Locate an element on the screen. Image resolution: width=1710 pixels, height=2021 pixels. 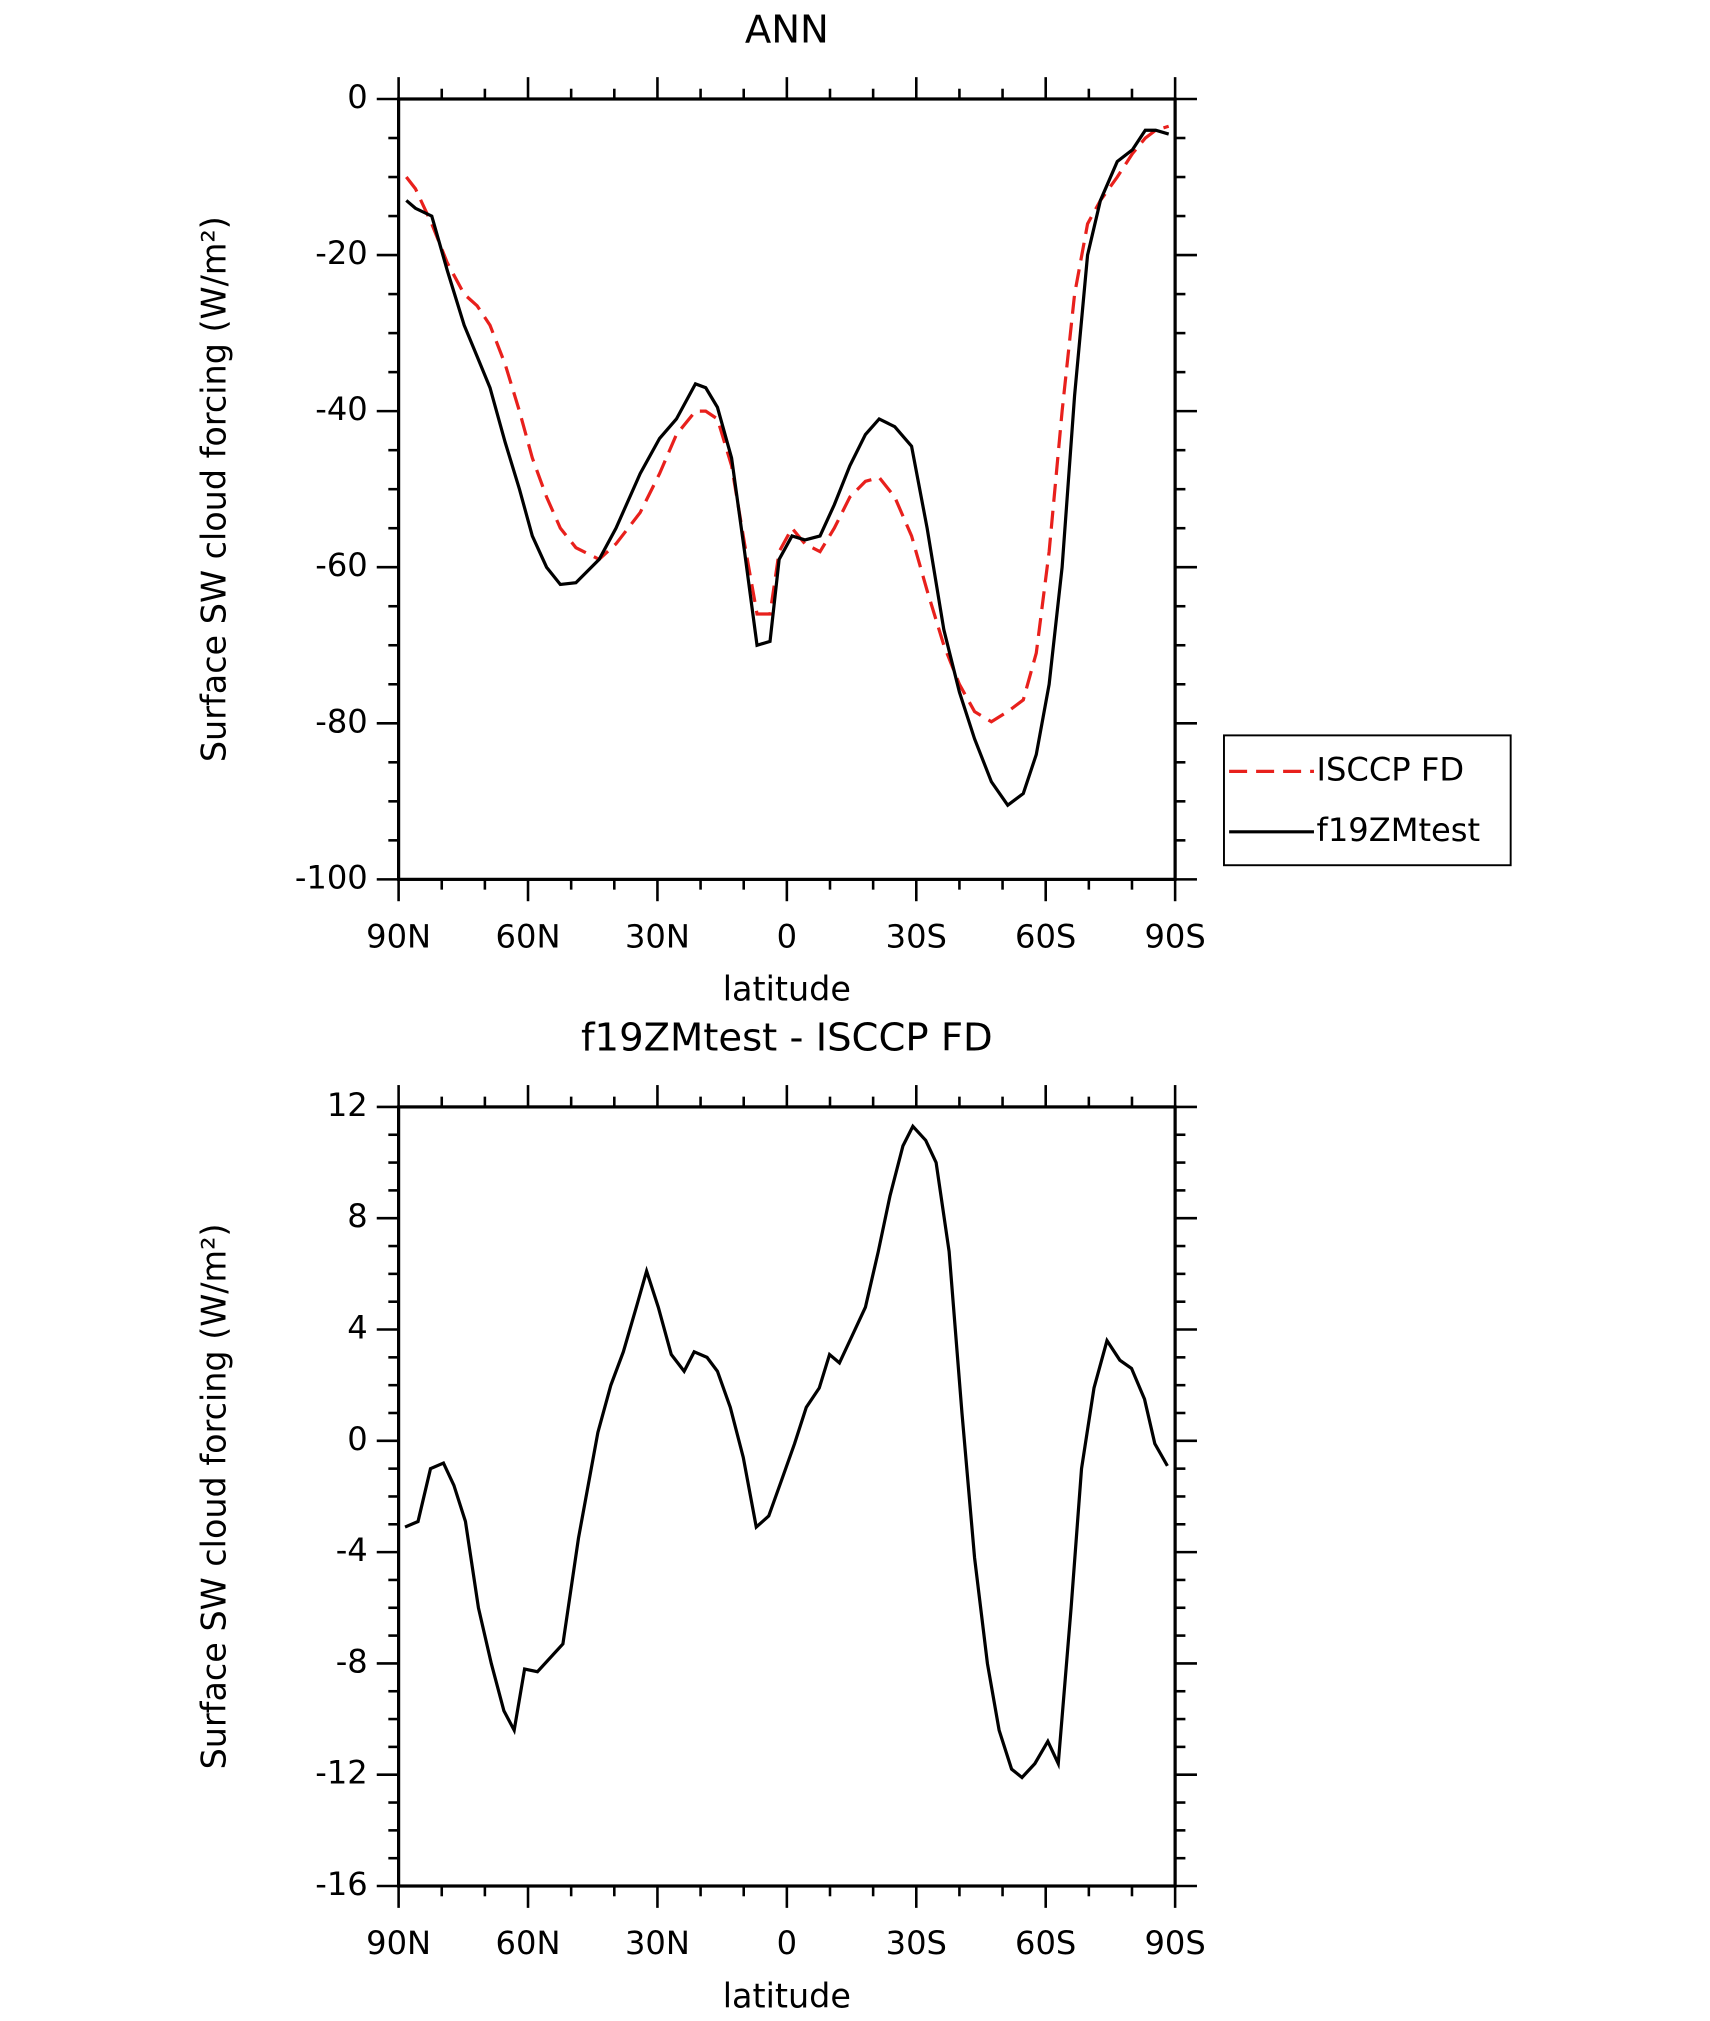
y-tick-label: -8 is located at coordinates (352, 1661).